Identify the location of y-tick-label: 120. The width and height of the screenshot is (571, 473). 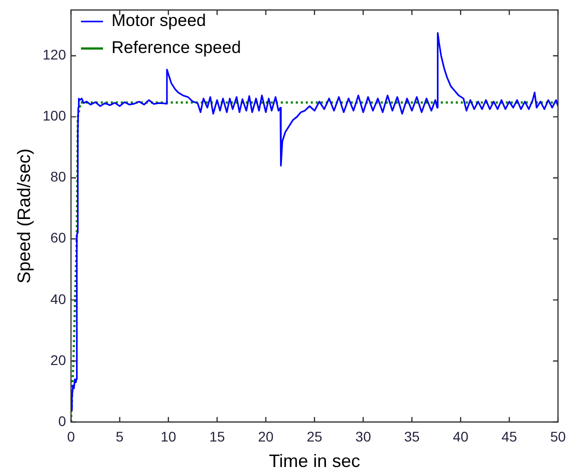
(54, 54).